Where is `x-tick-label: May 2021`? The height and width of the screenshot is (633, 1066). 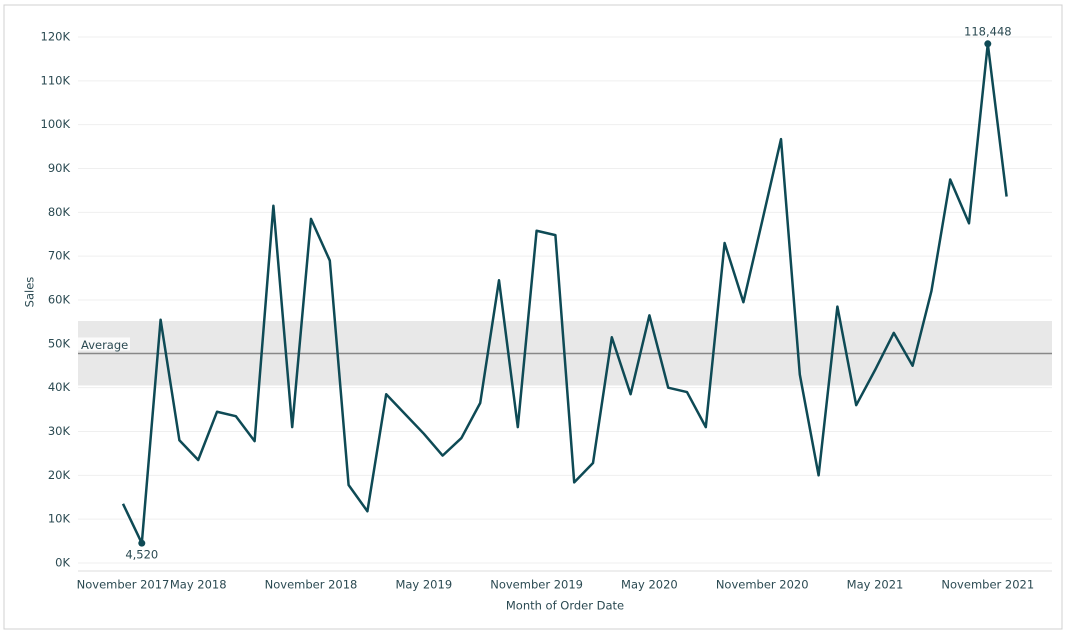
x-tick-label: May 2021 is located at coordinates (875, 585).